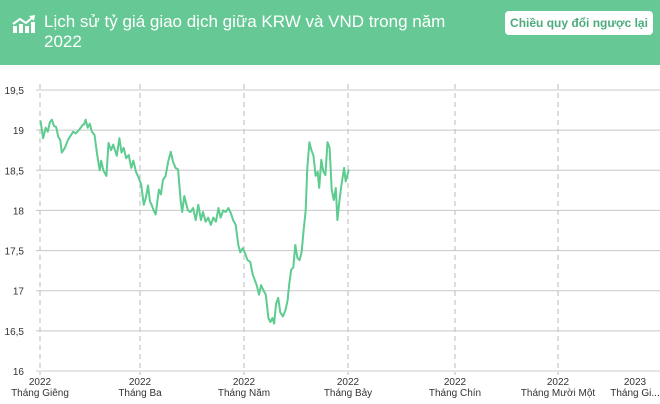  What do you see at coordinates (558, 393) in the screenshot?
I see `x-tick-month: Tháng Mười Một` at bounding box center [558, 393].